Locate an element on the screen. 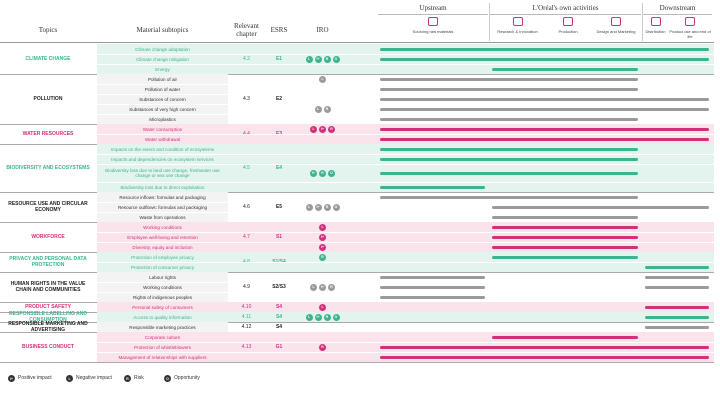 The height and width of the screenshot is (405, 720). group-label: Downstream is located at coordinates (677, 8).